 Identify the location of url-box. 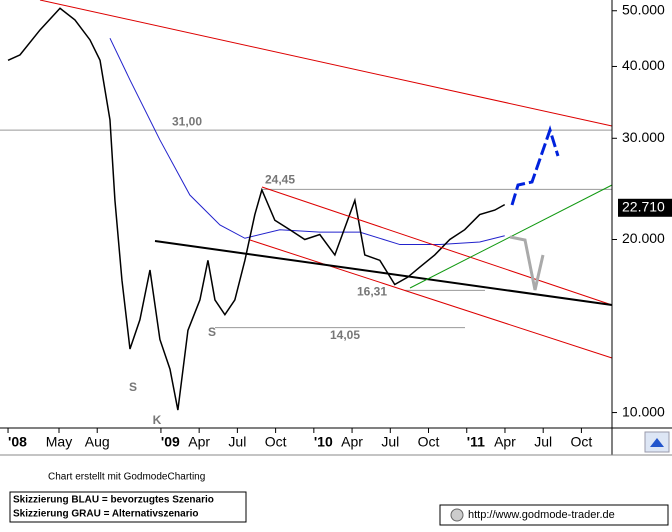
(554, 515).